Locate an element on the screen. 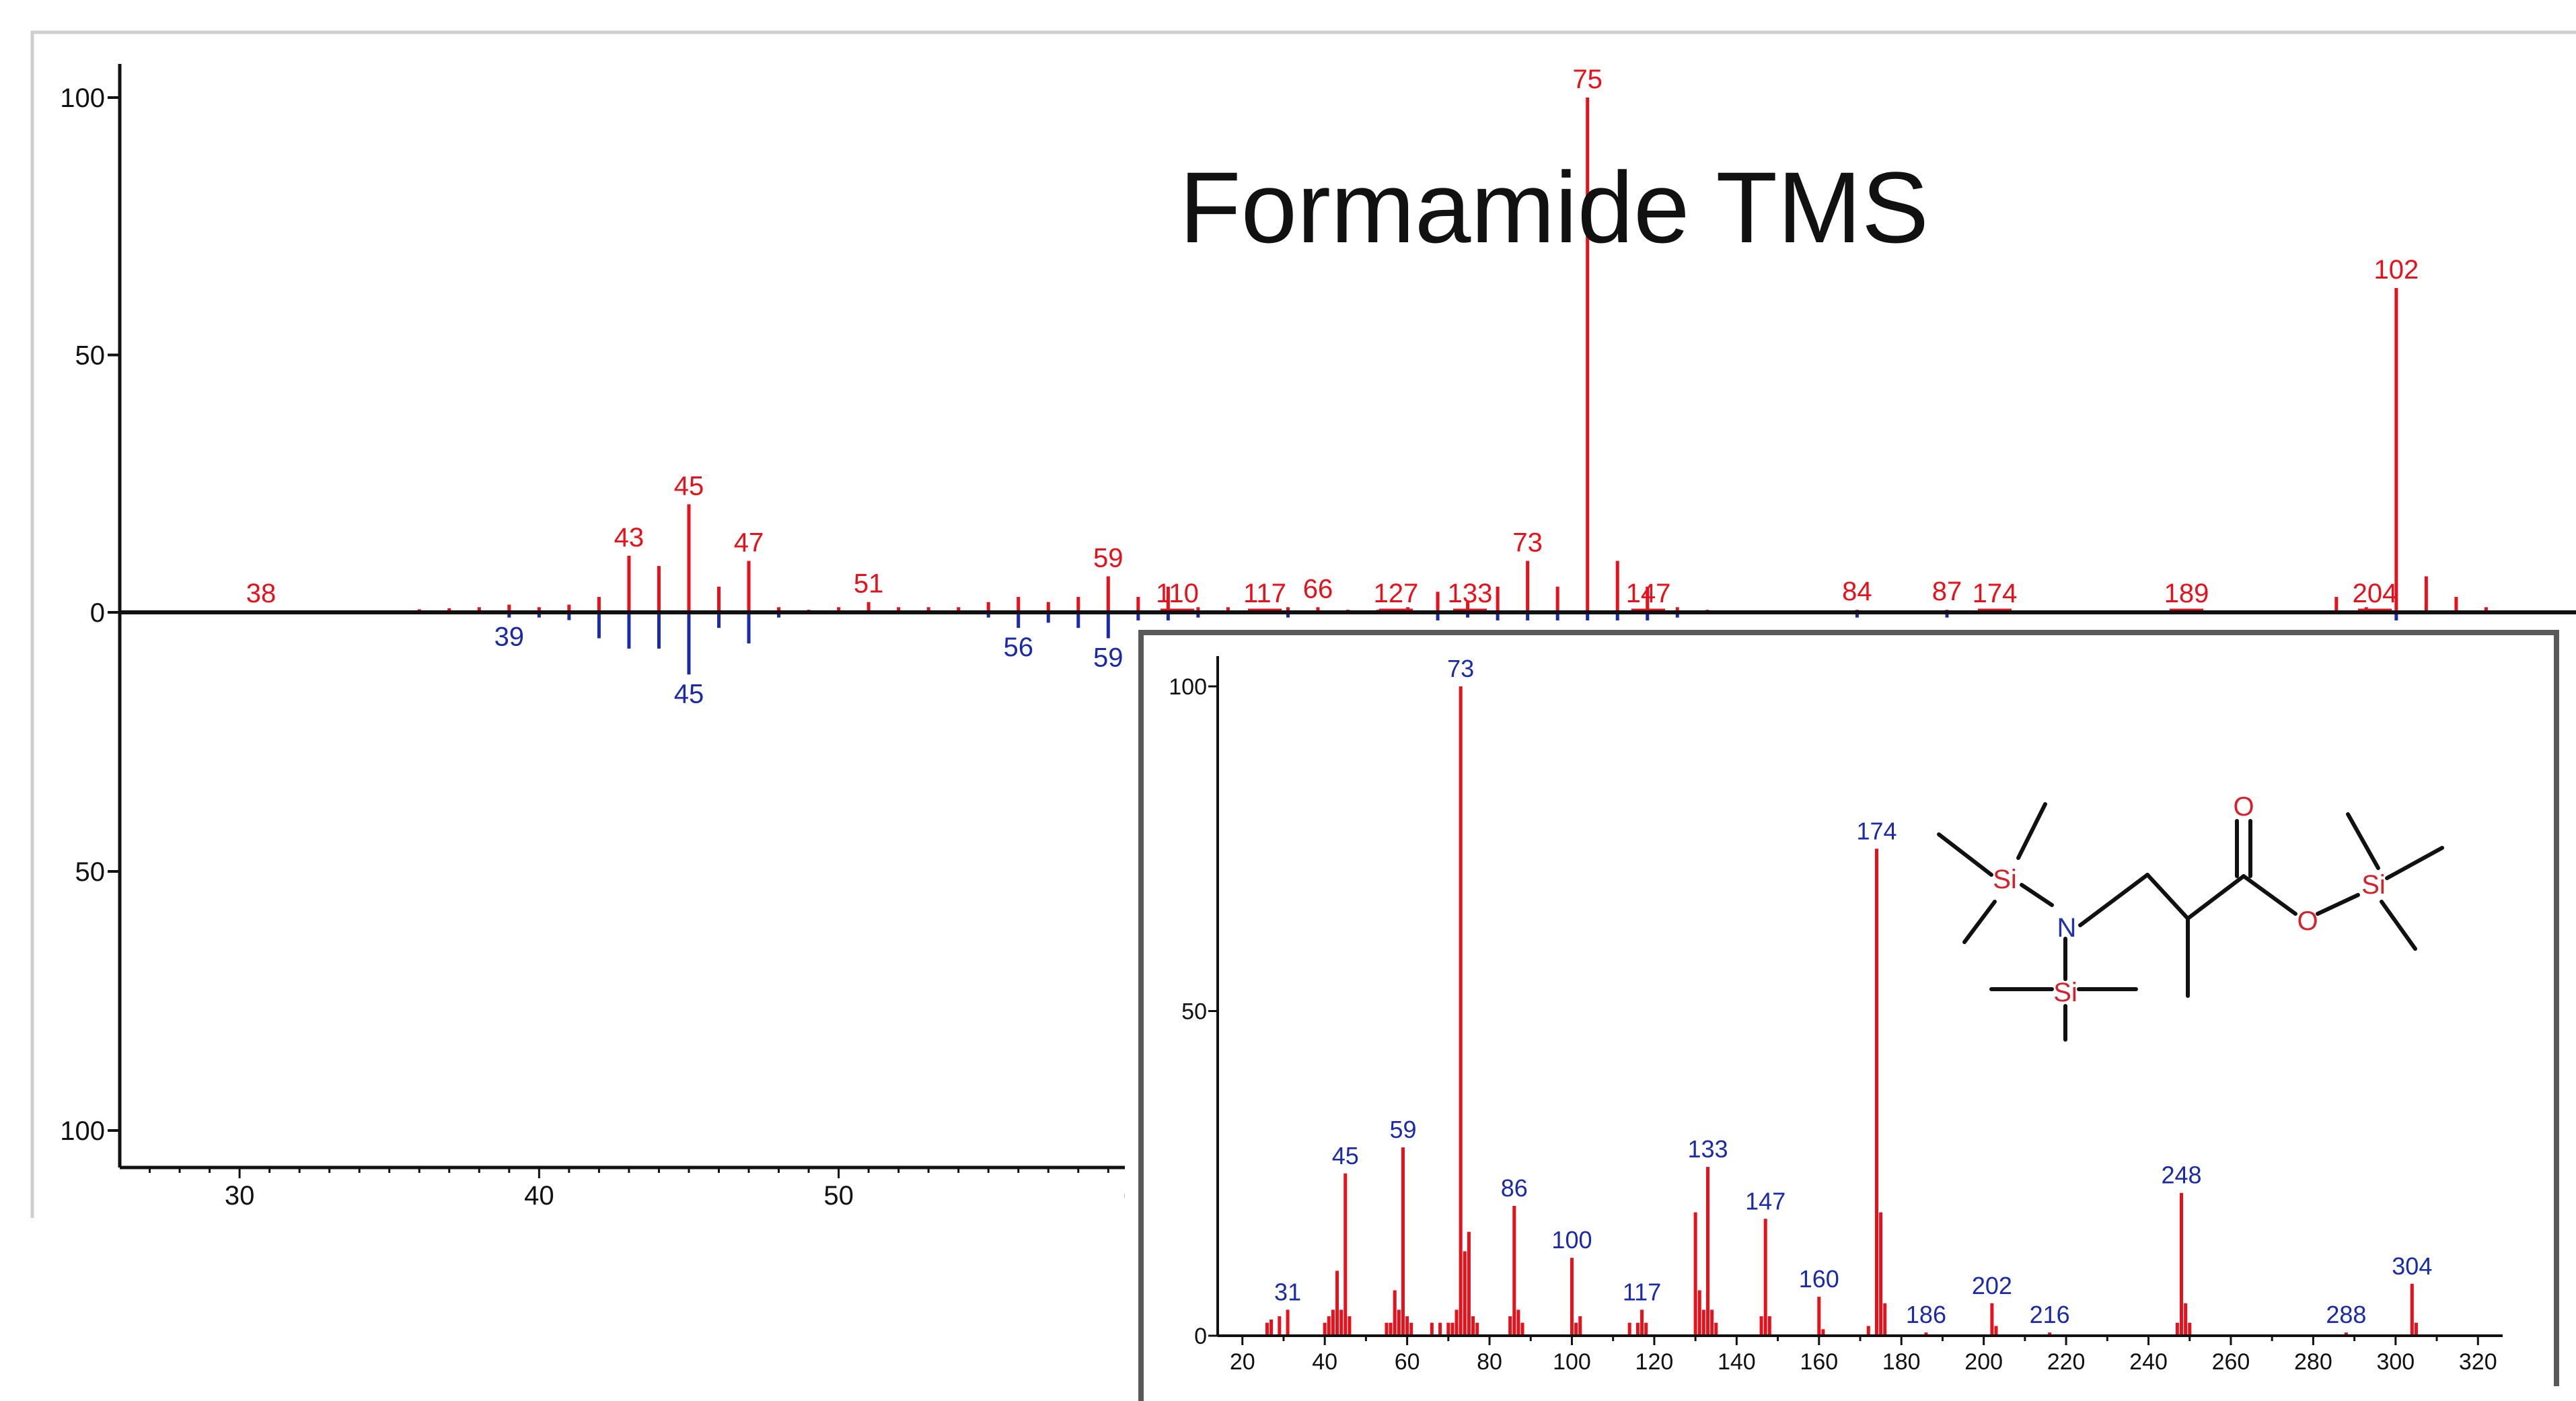 Image resolution: width=2576 pixels, height=1401 pixels. inset-x-tick-label: 180 is located at coordinates (1902, 1362).